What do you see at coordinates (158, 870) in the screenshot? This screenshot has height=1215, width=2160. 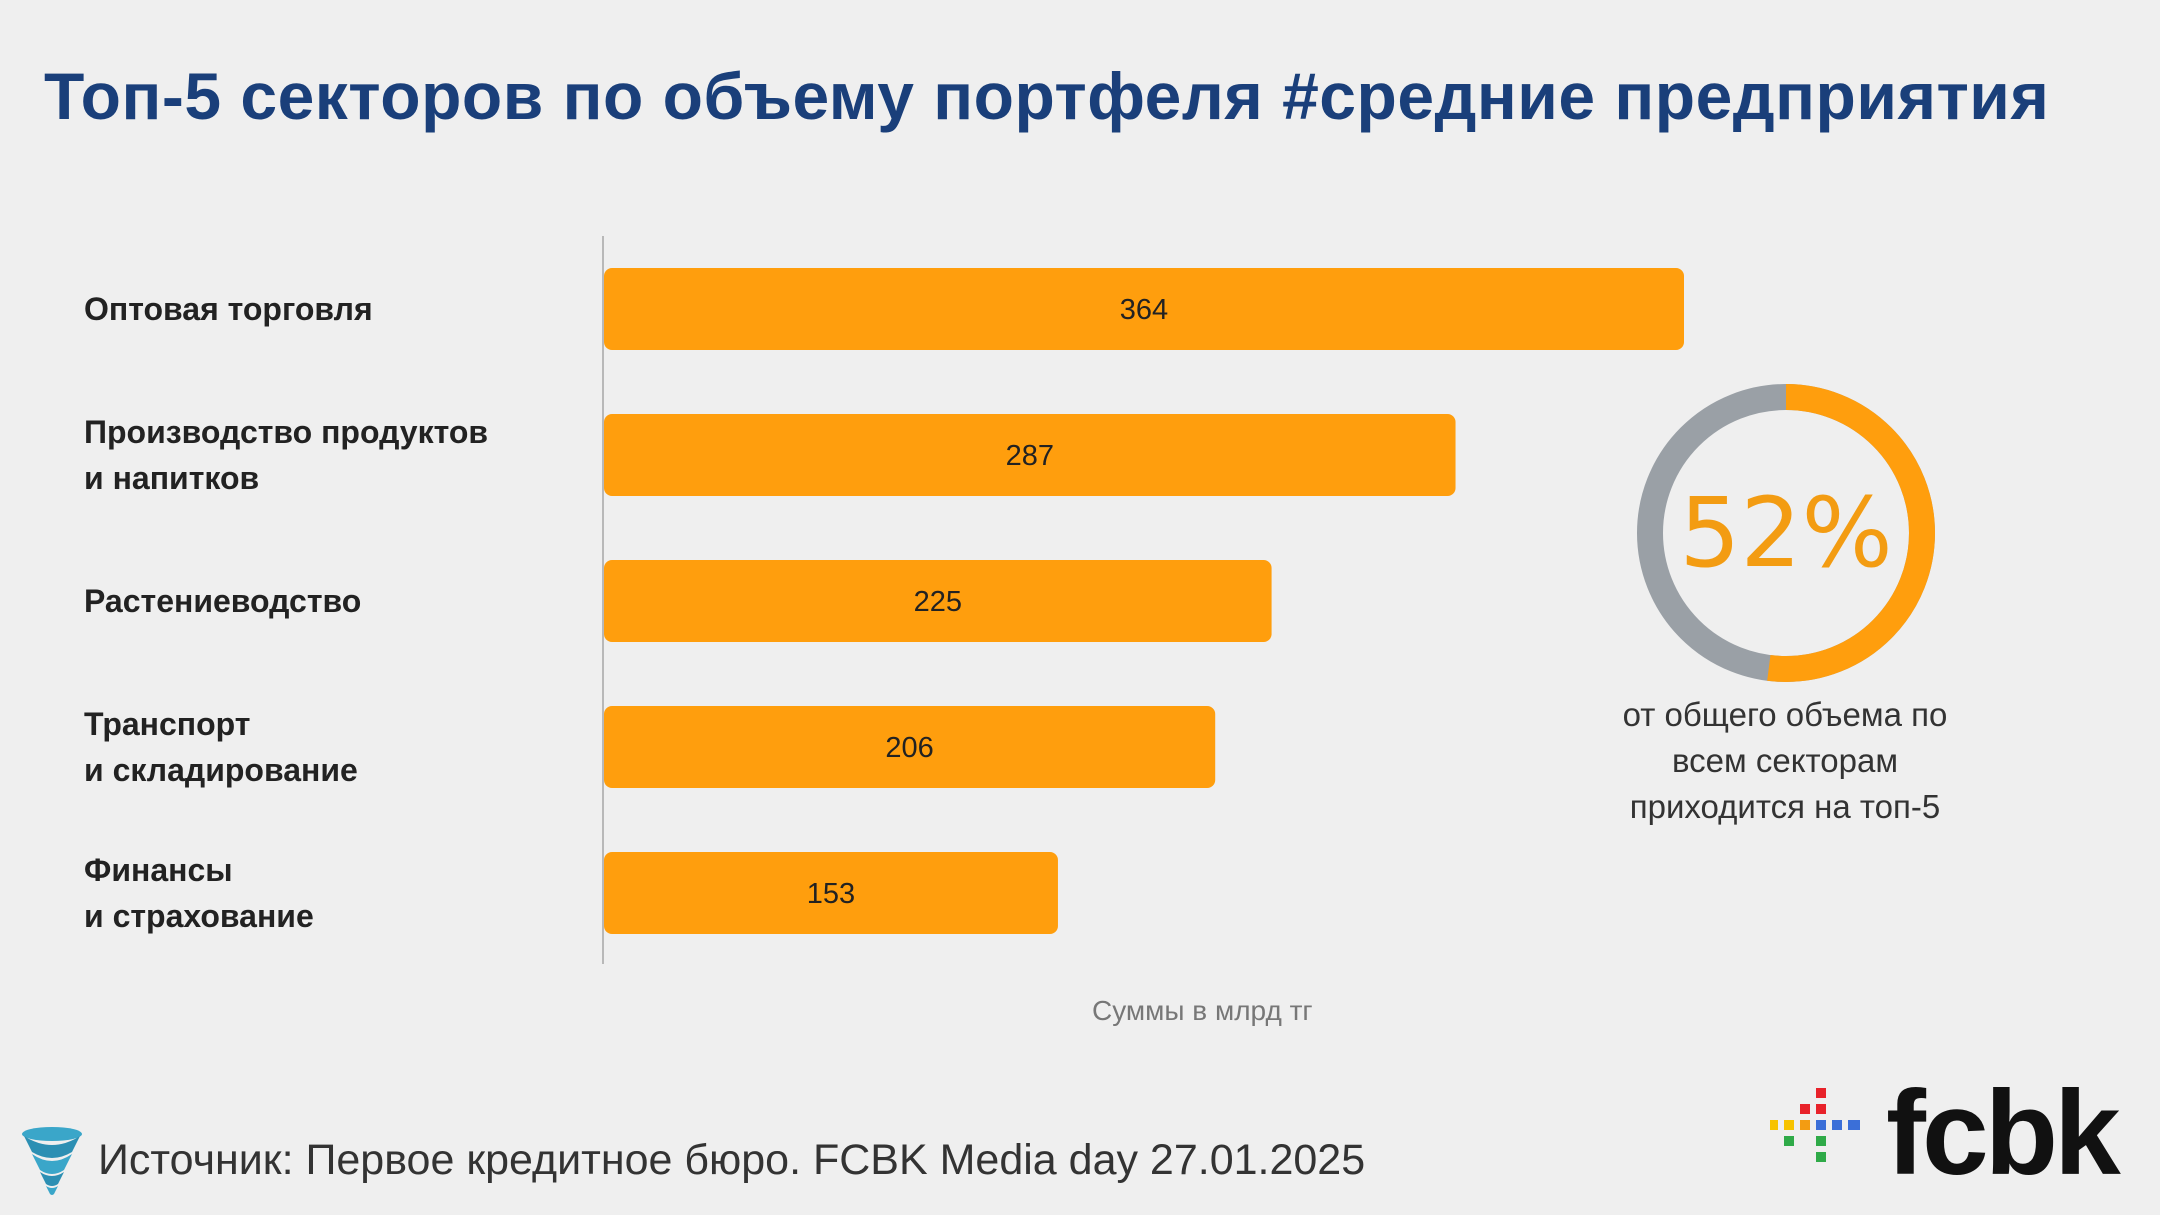 I see `category-label-line: Финансы` at bounding box center [158, 870].